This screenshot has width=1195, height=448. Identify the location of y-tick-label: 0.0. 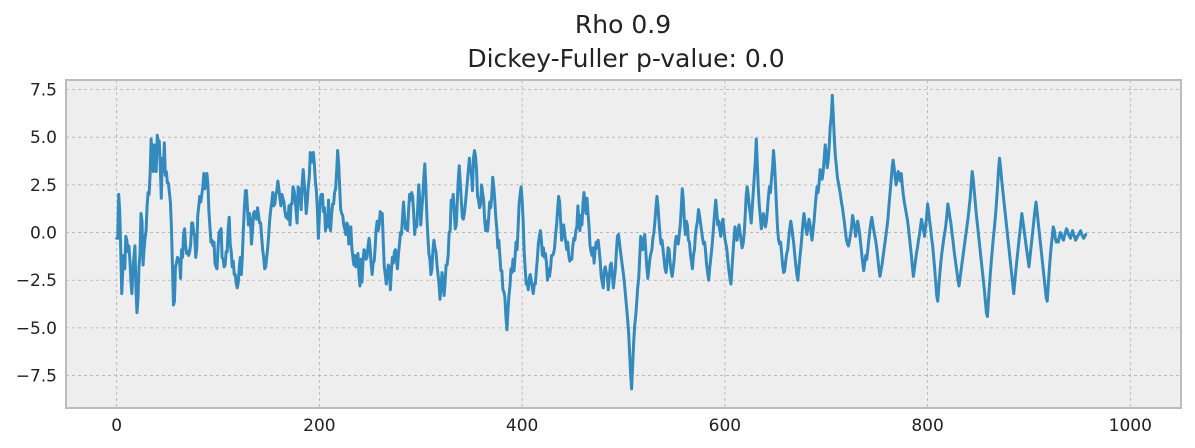
(43, 234).